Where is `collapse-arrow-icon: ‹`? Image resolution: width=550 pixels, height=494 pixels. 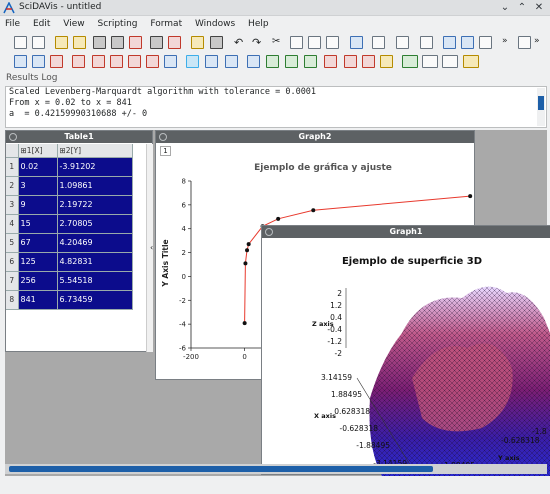 collapse-arrow-icon: ‹ is located at coordinates (152, 247).